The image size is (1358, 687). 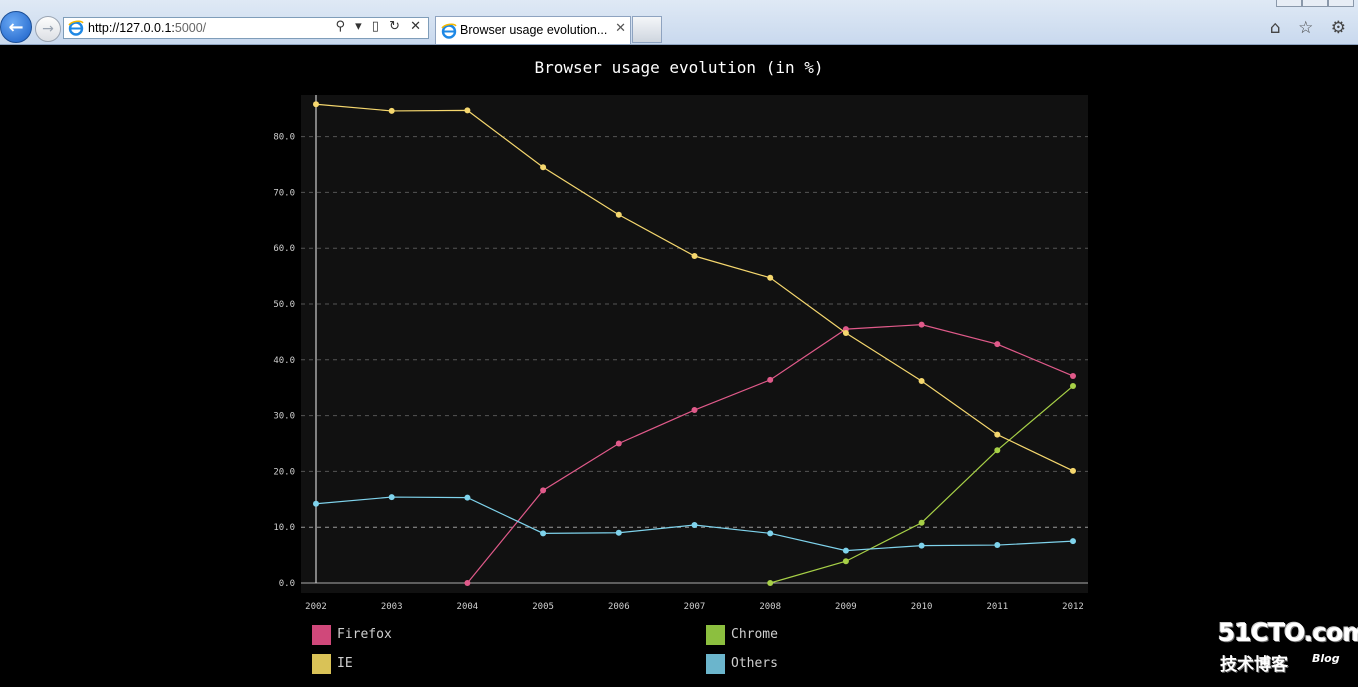 What do you see at coordinates (619, 607) in the screenshot?
I see `x-tick-label: 2006` at bounding box center [619, 607].